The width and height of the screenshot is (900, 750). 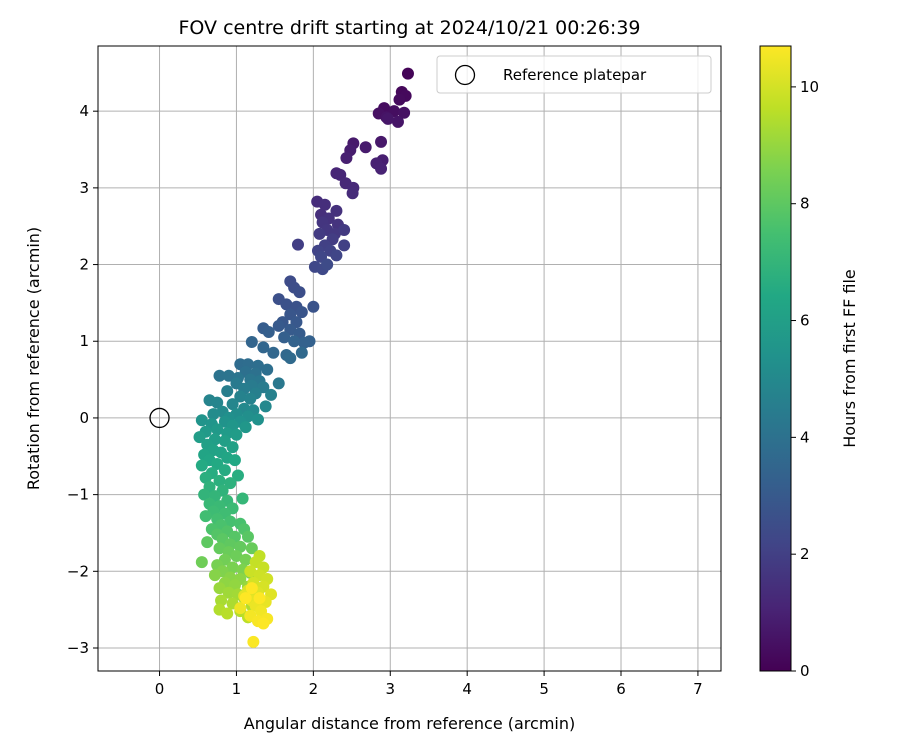 I want to click on legend-entry-reference-platepar: Reference platepar, so click(x=575, y=75).